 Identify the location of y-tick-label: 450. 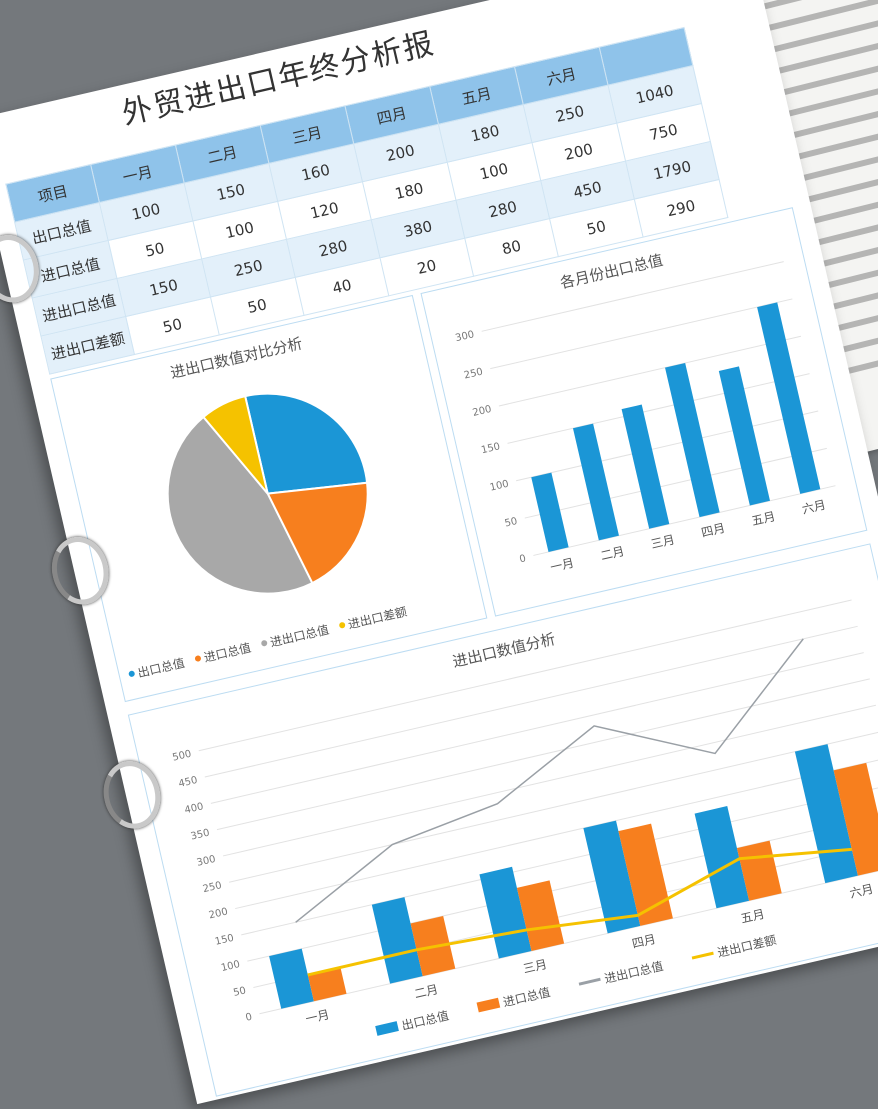
(188, 782).